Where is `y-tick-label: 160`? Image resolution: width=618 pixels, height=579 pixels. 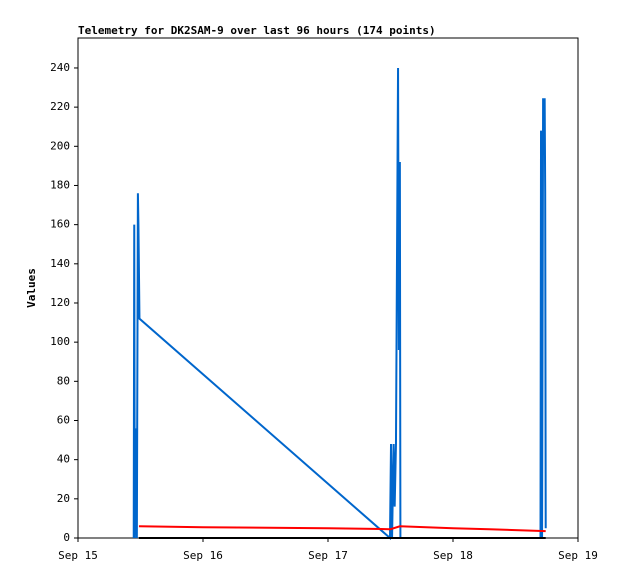 y-tick-label: 160 is located at coordinates (60, 224).